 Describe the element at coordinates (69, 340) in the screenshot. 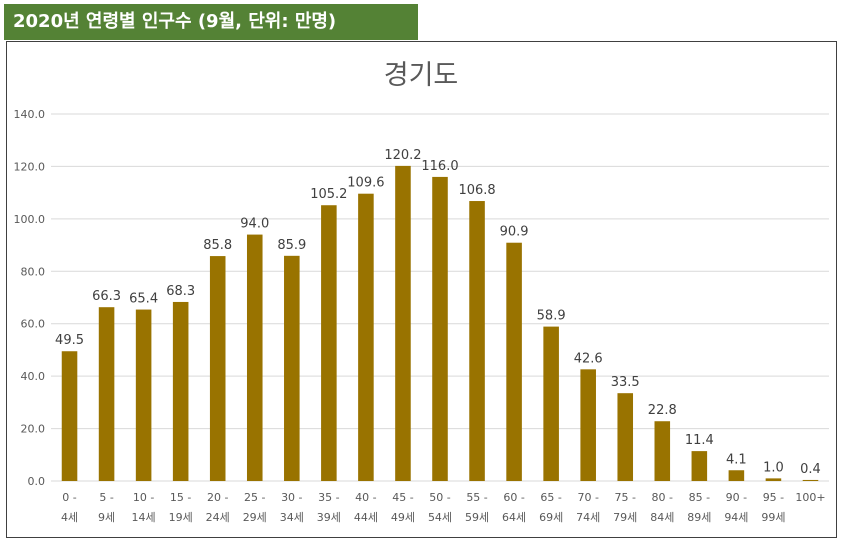

I see `data-label: 49.5` at that location.